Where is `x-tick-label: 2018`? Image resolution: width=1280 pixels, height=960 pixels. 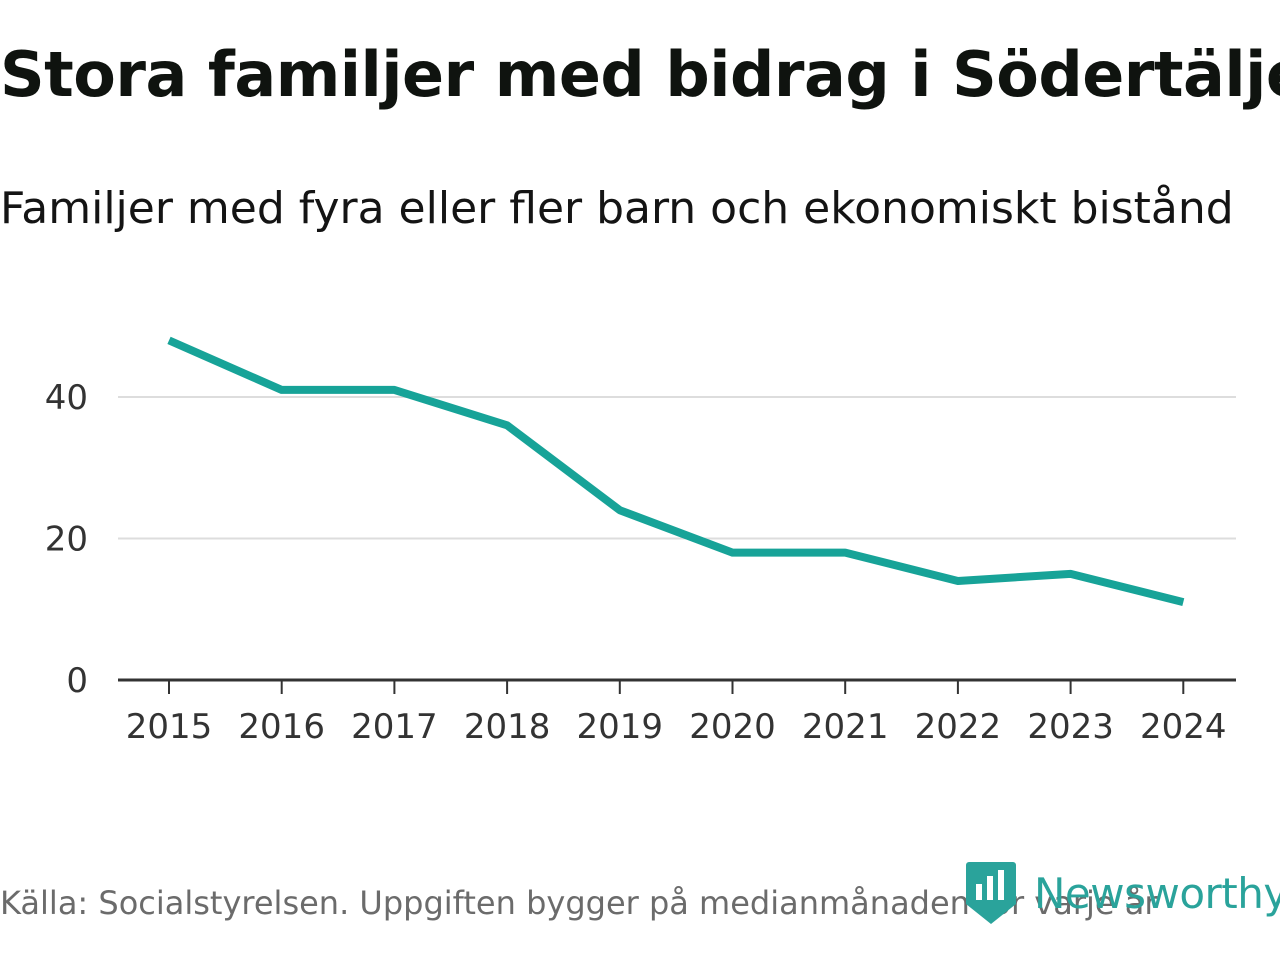
x-tick-label: 2018 is located at coordinates (507, 727).